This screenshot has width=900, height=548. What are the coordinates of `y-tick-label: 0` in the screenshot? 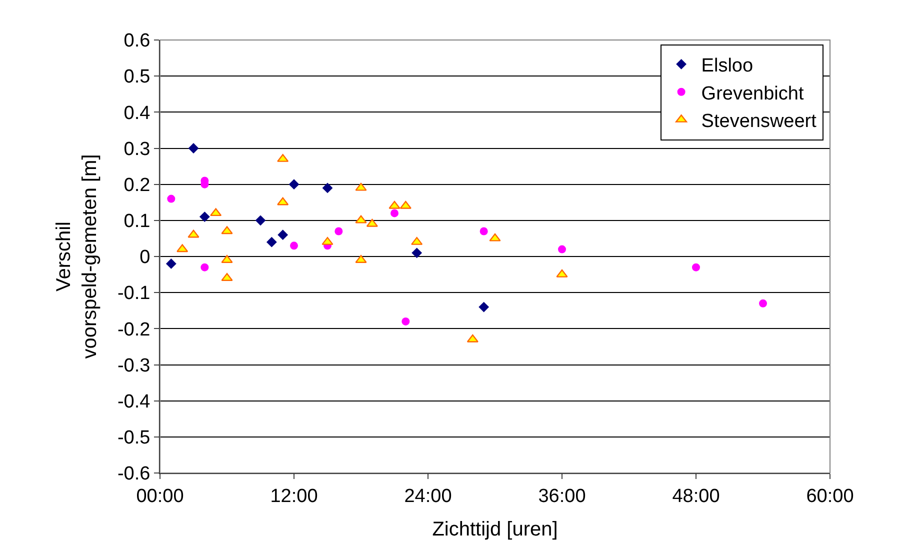 It's located at (145, 257).